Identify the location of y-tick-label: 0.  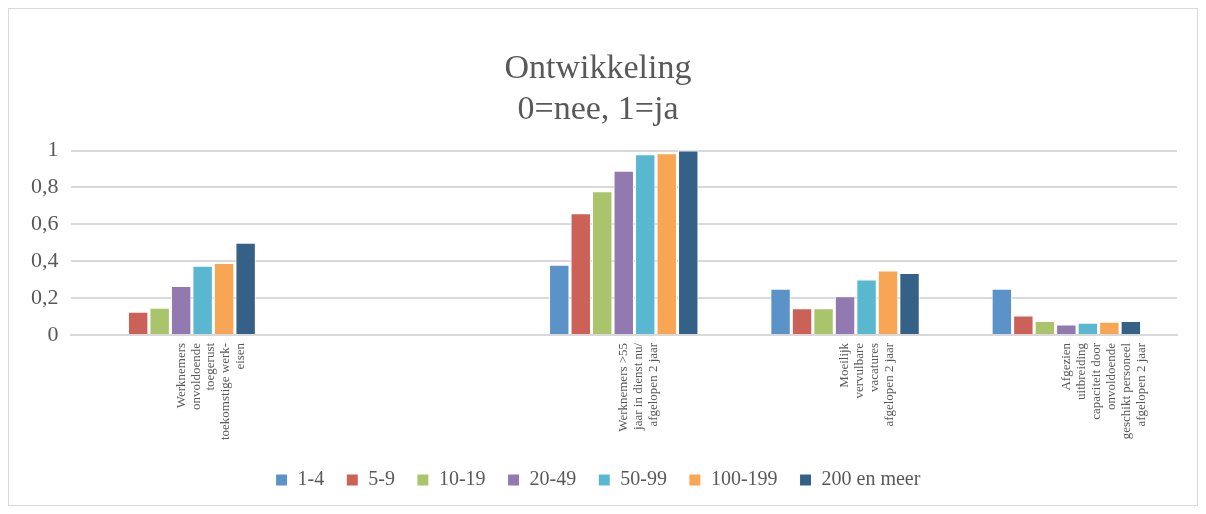
(53, 333).